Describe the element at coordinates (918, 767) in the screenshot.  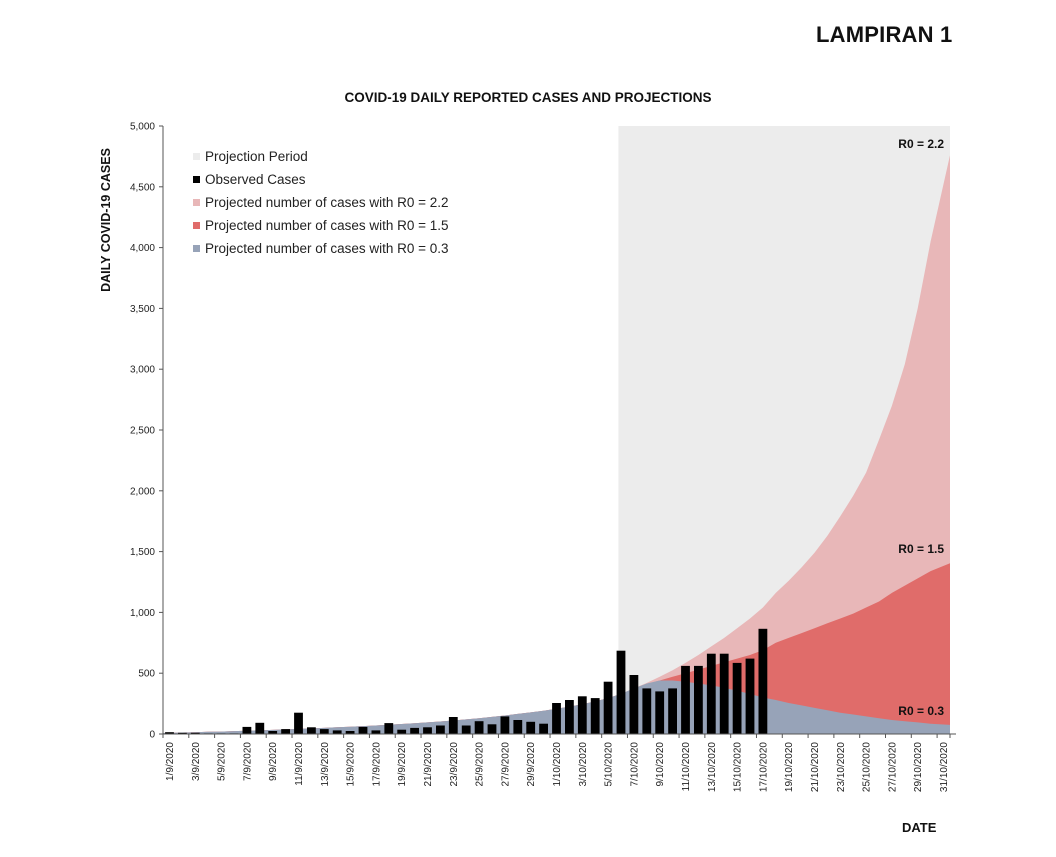
I see `x-tick-label: 29/10/2020` at that location.